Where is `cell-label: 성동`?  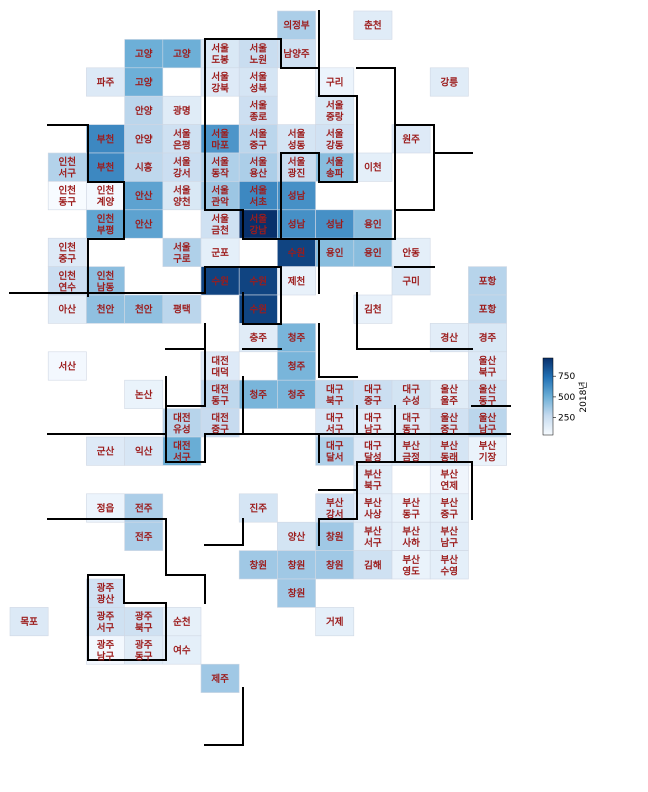
cell-label: 성동 is located at coordinates (297, 145).